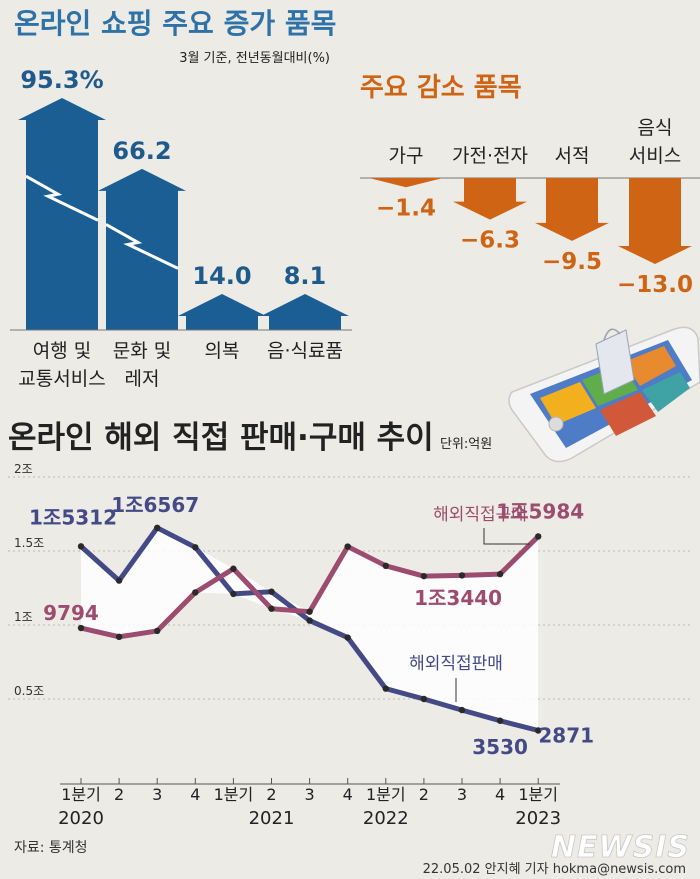  What do you see at coordinates (29, 691) in the screenshot?
I see `y-tick-label: 0.5조` at bounding box center [29, 691].